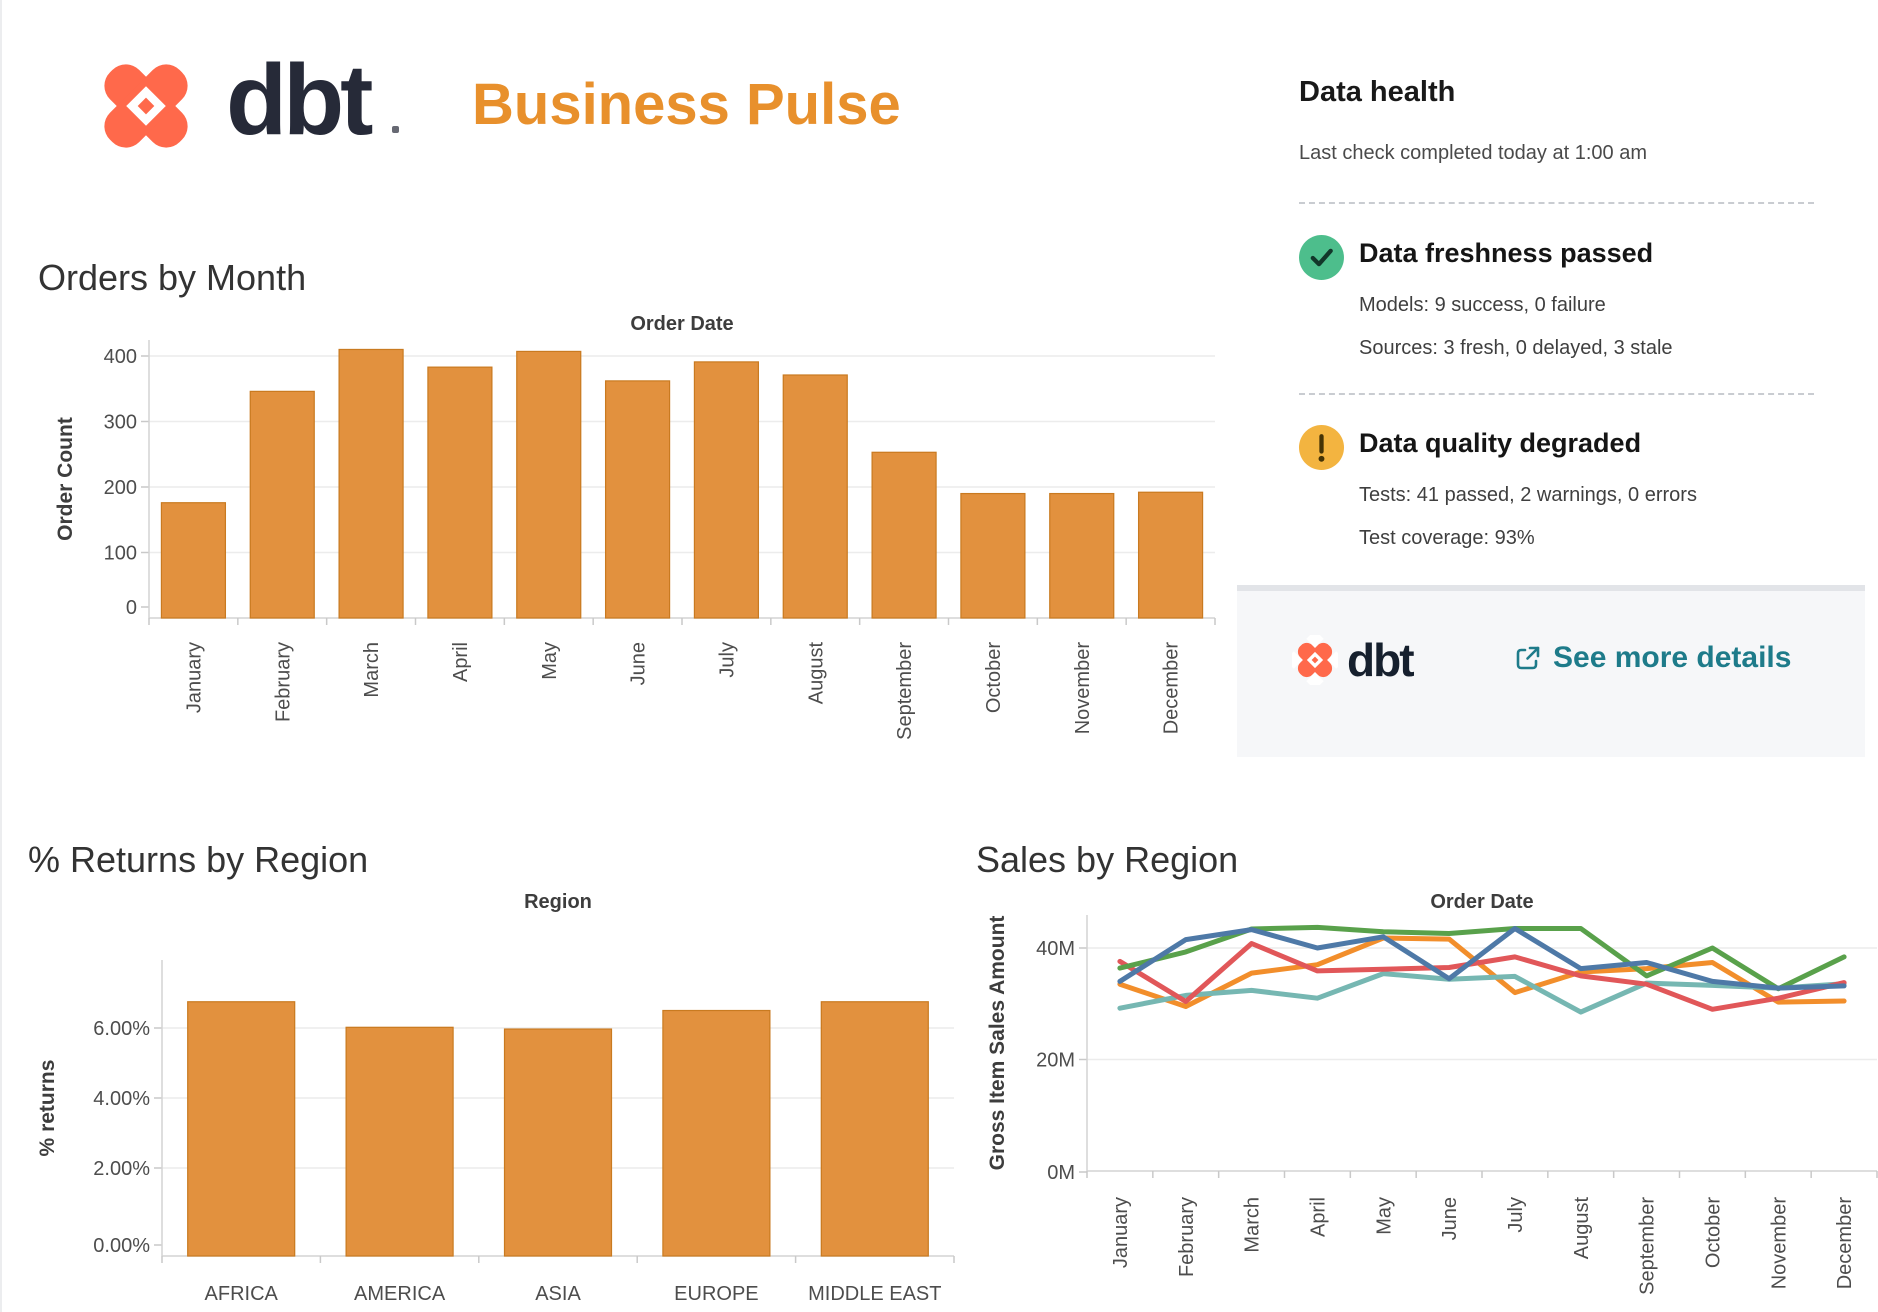 The height and width of the screenshot is (1312, 1878). What do you see at coordinates (242, 1294) in the screenshot?
I see `x-category-label: AFRICA` at bounding box center [242, 1294].